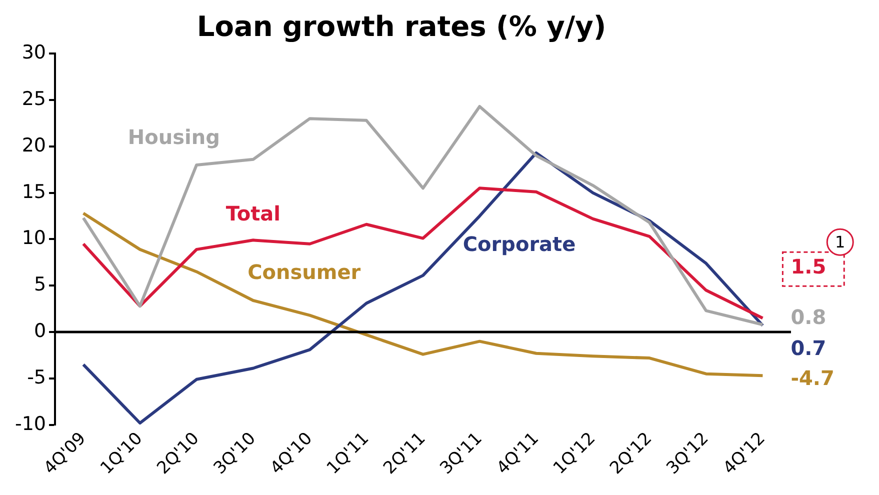 Image resolution: width=879 pixels, height=495 pixels. Describe the element at coordinates (401, 27) in the screenshot. I see `chart-title: Loan growth rates (% y/y)` at that location.